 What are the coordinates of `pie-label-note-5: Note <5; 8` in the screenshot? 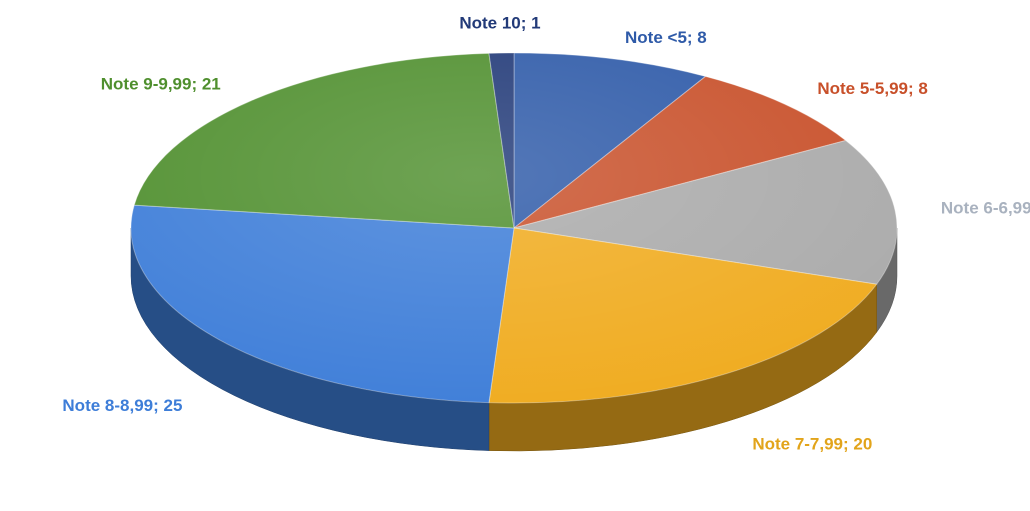 It's located at (666, 37).